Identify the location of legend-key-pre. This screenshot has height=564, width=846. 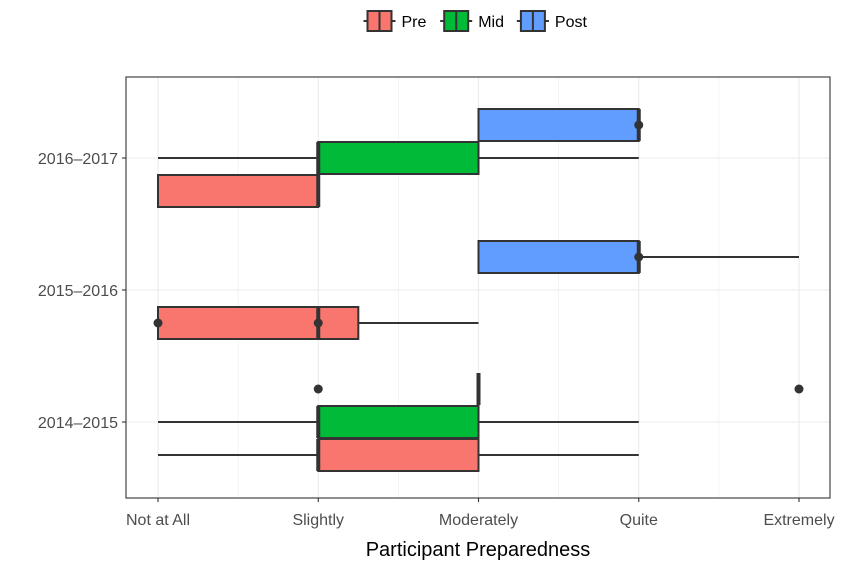
(379, 21).